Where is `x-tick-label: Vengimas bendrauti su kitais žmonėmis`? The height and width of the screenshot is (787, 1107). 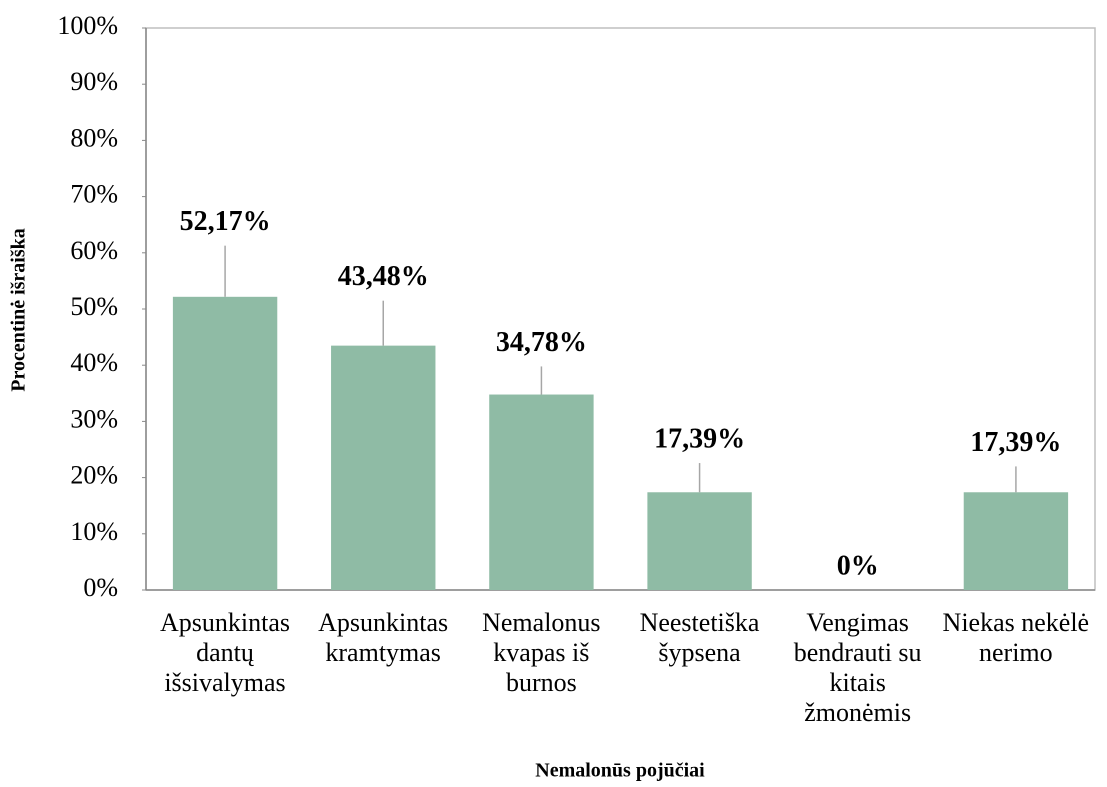
x-tick-label: Vengimas bendrauti su kitais žmonėmis is located at coordinates (857, 667).